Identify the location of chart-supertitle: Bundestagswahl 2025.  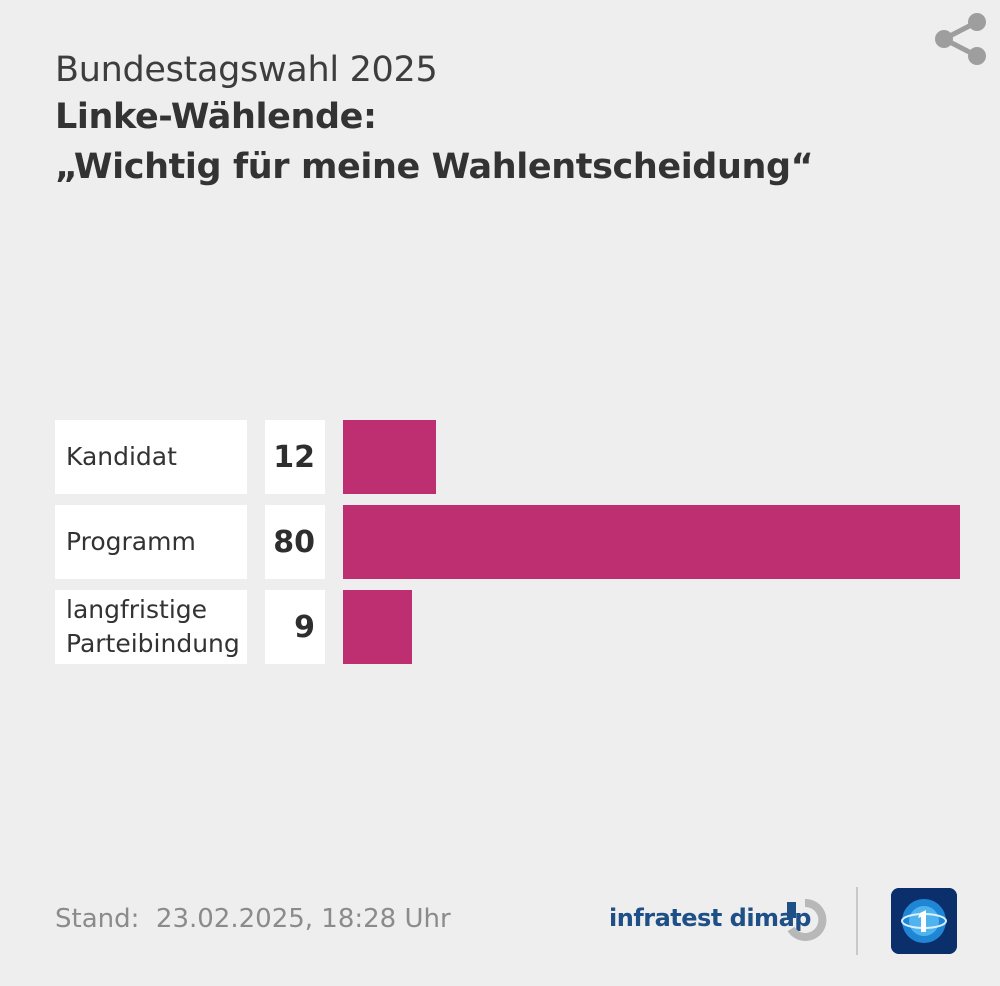
(246, 70).